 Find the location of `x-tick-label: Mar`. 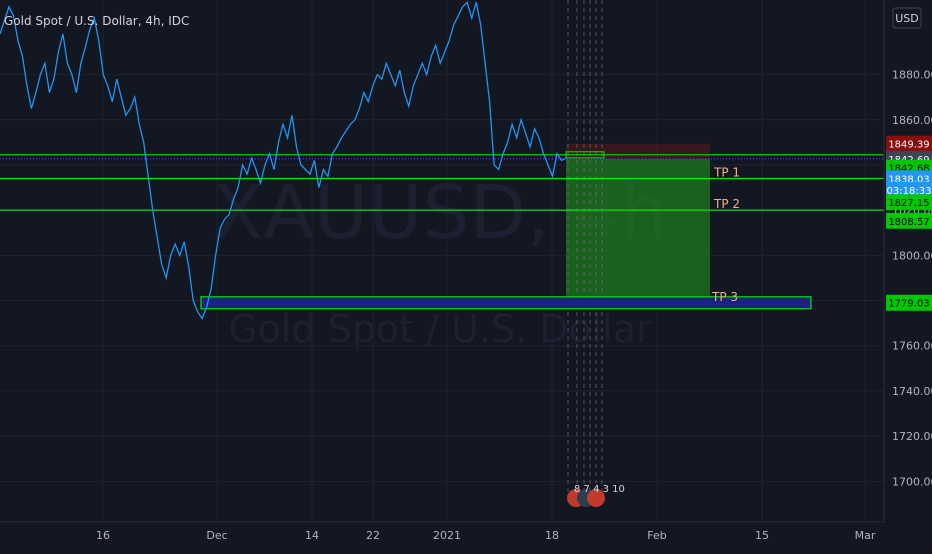

x-tick-label: Mar is located at coordinates (865, 535).